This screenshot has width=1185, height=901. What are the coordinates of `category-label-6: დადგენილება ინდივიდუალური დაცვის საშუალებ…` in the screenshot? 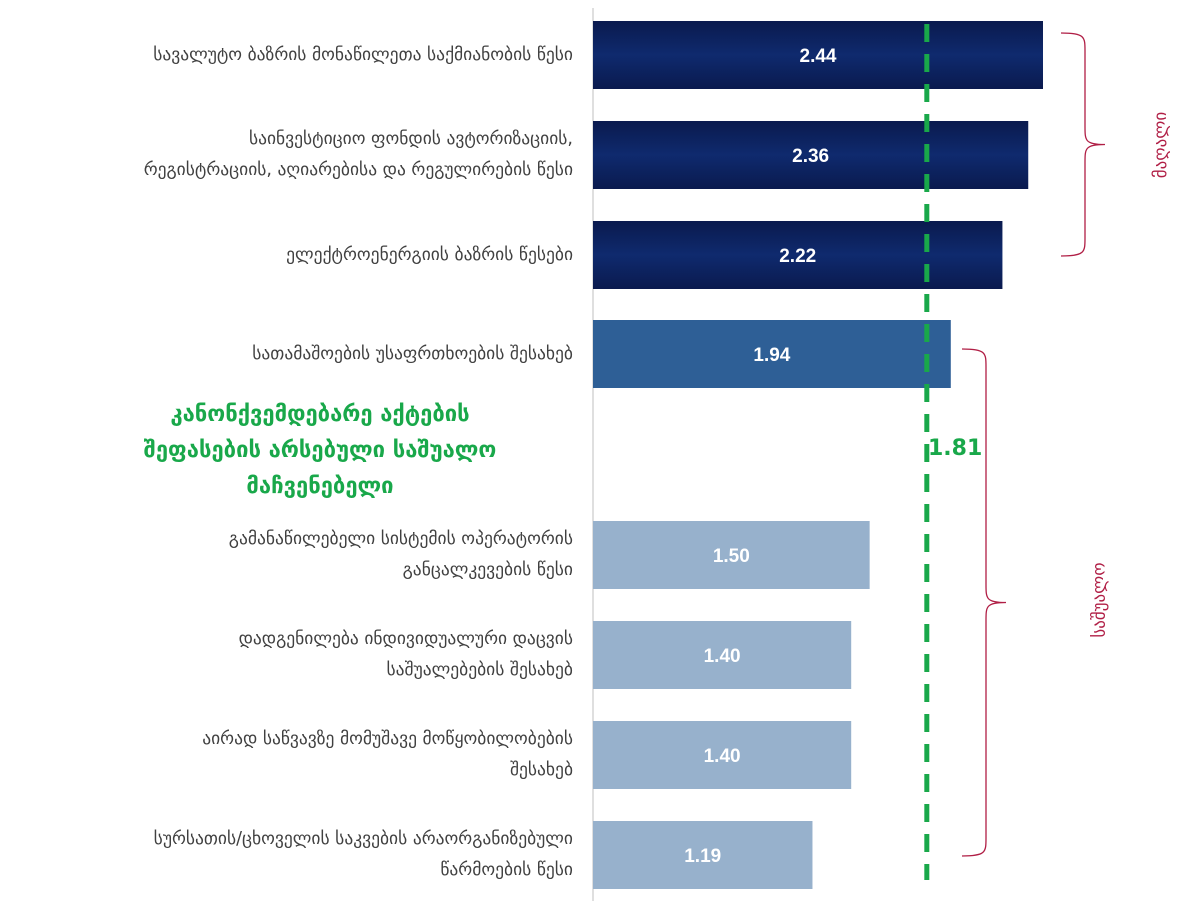 It's located at (405, 654).